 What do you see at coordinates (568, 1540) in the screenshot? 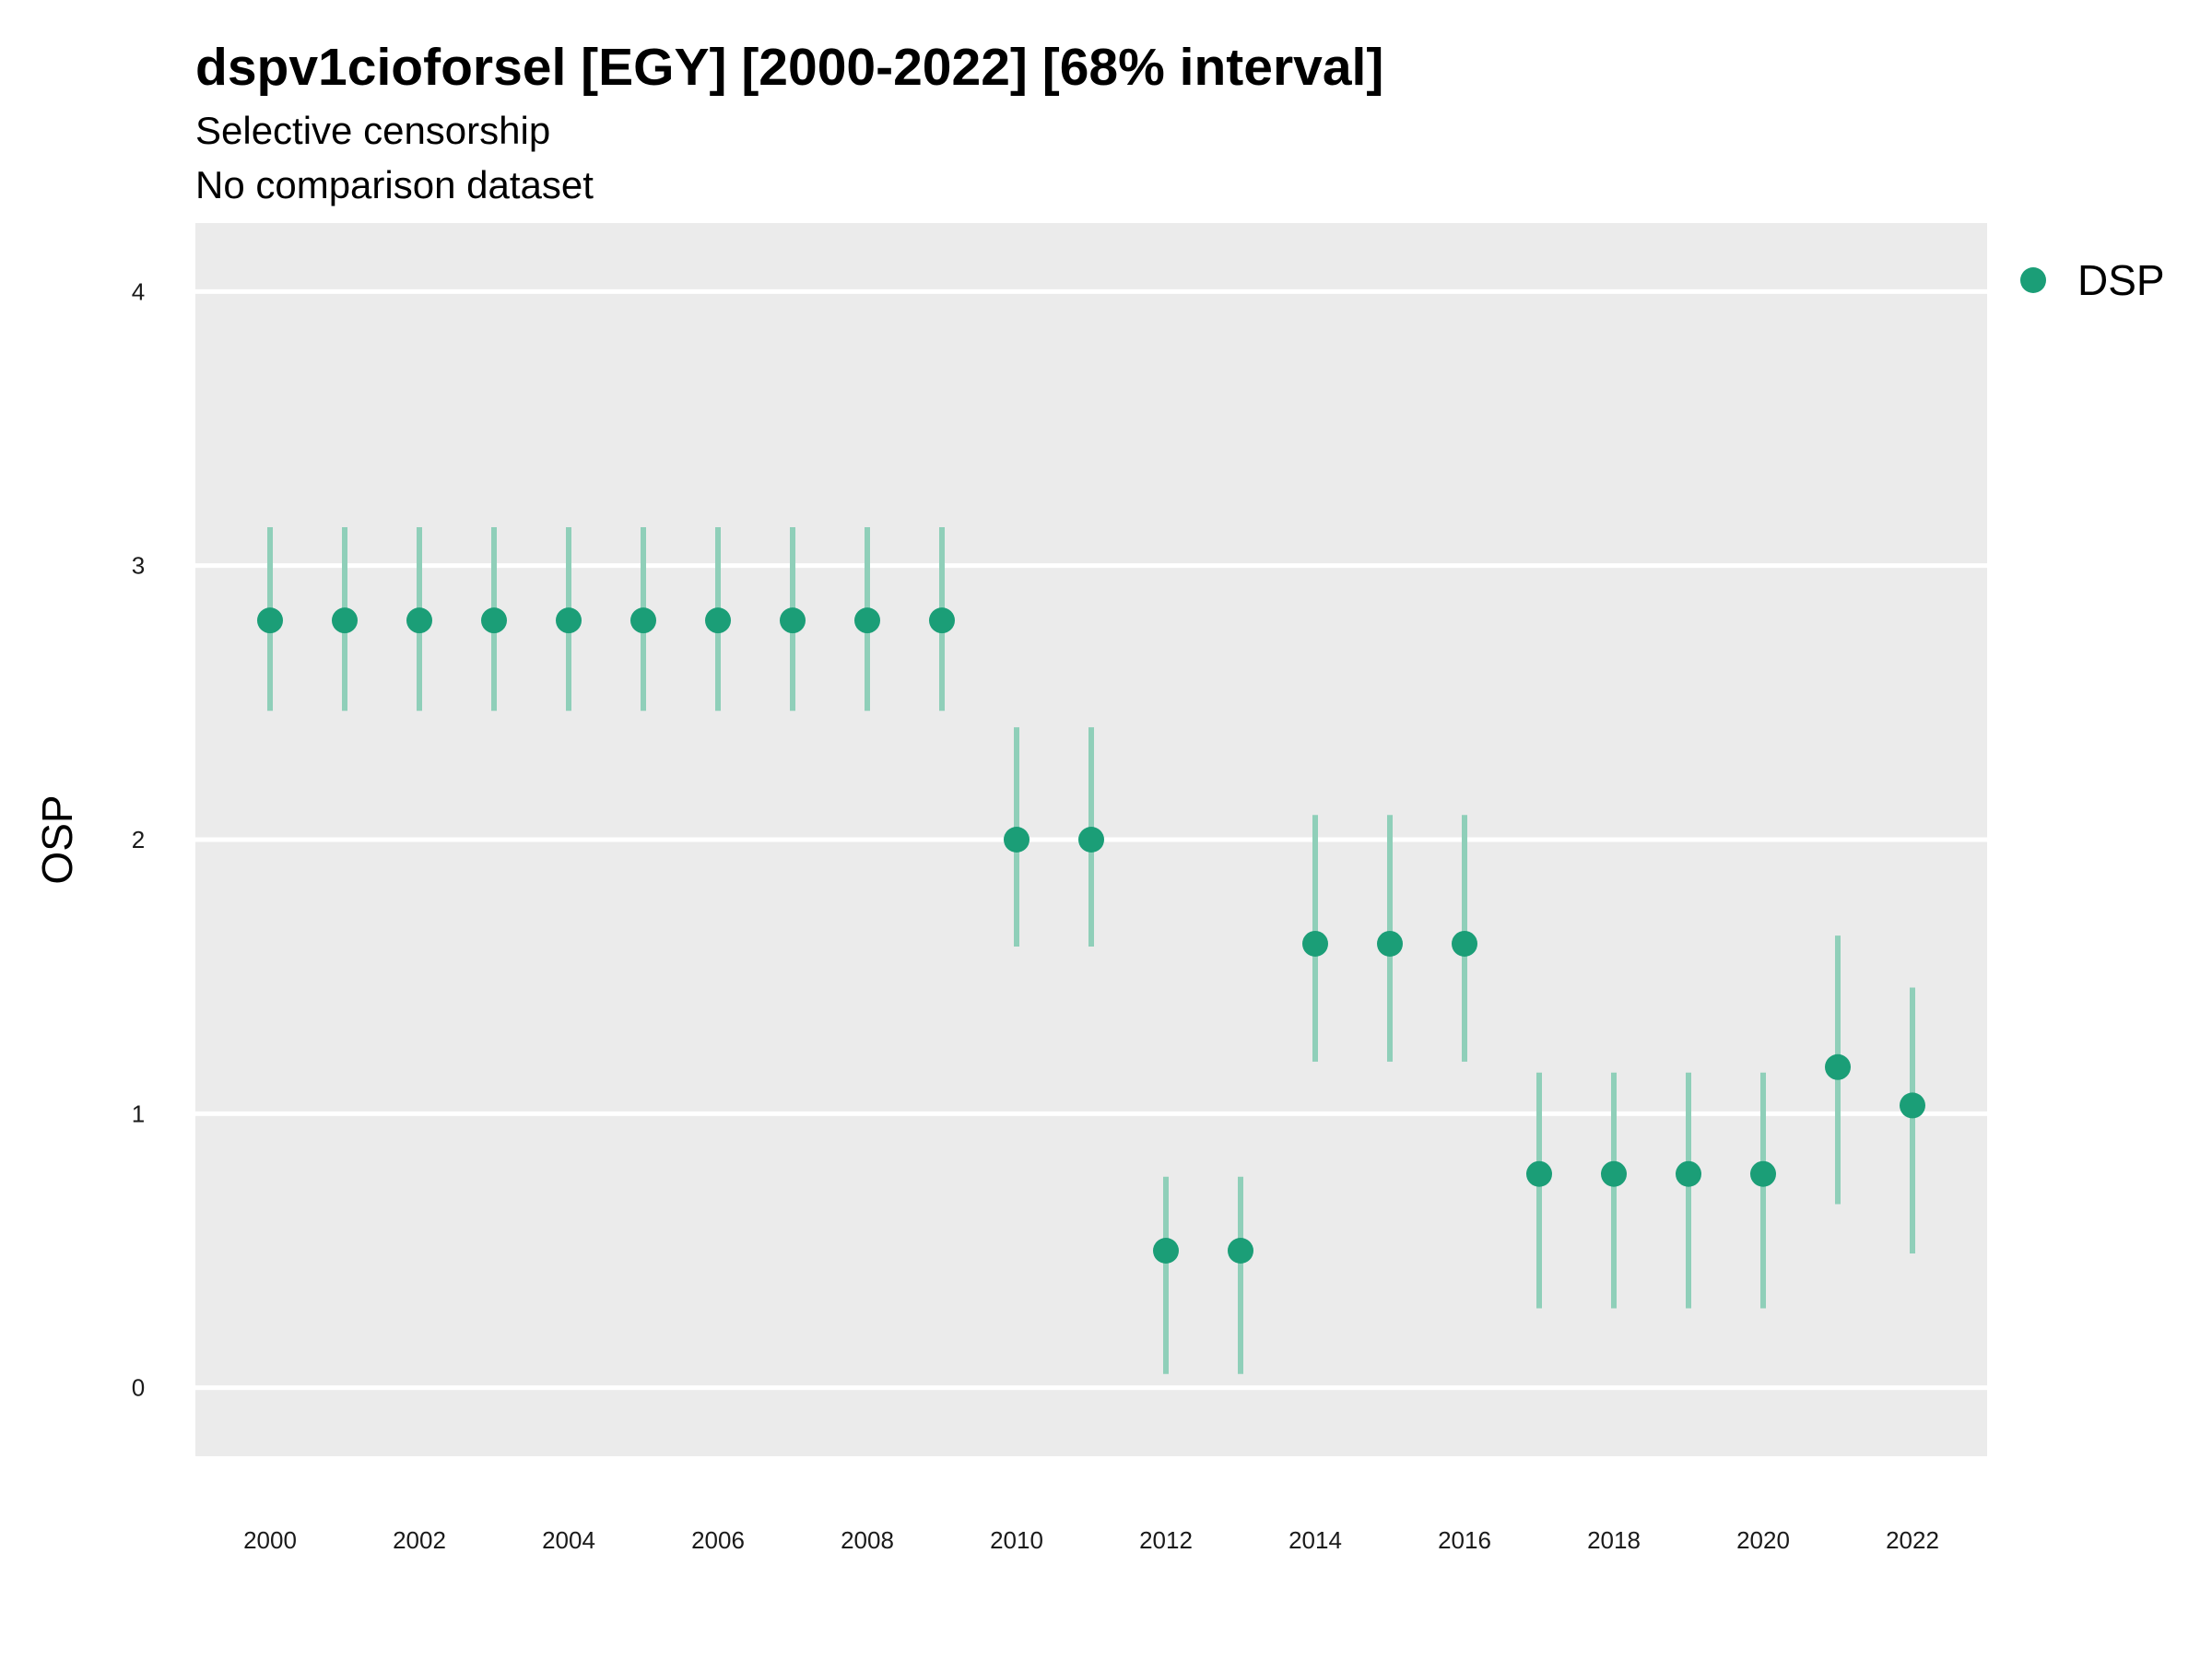
I see `x-tick-label-2004: 2004` at bounding box center [568, 1540].